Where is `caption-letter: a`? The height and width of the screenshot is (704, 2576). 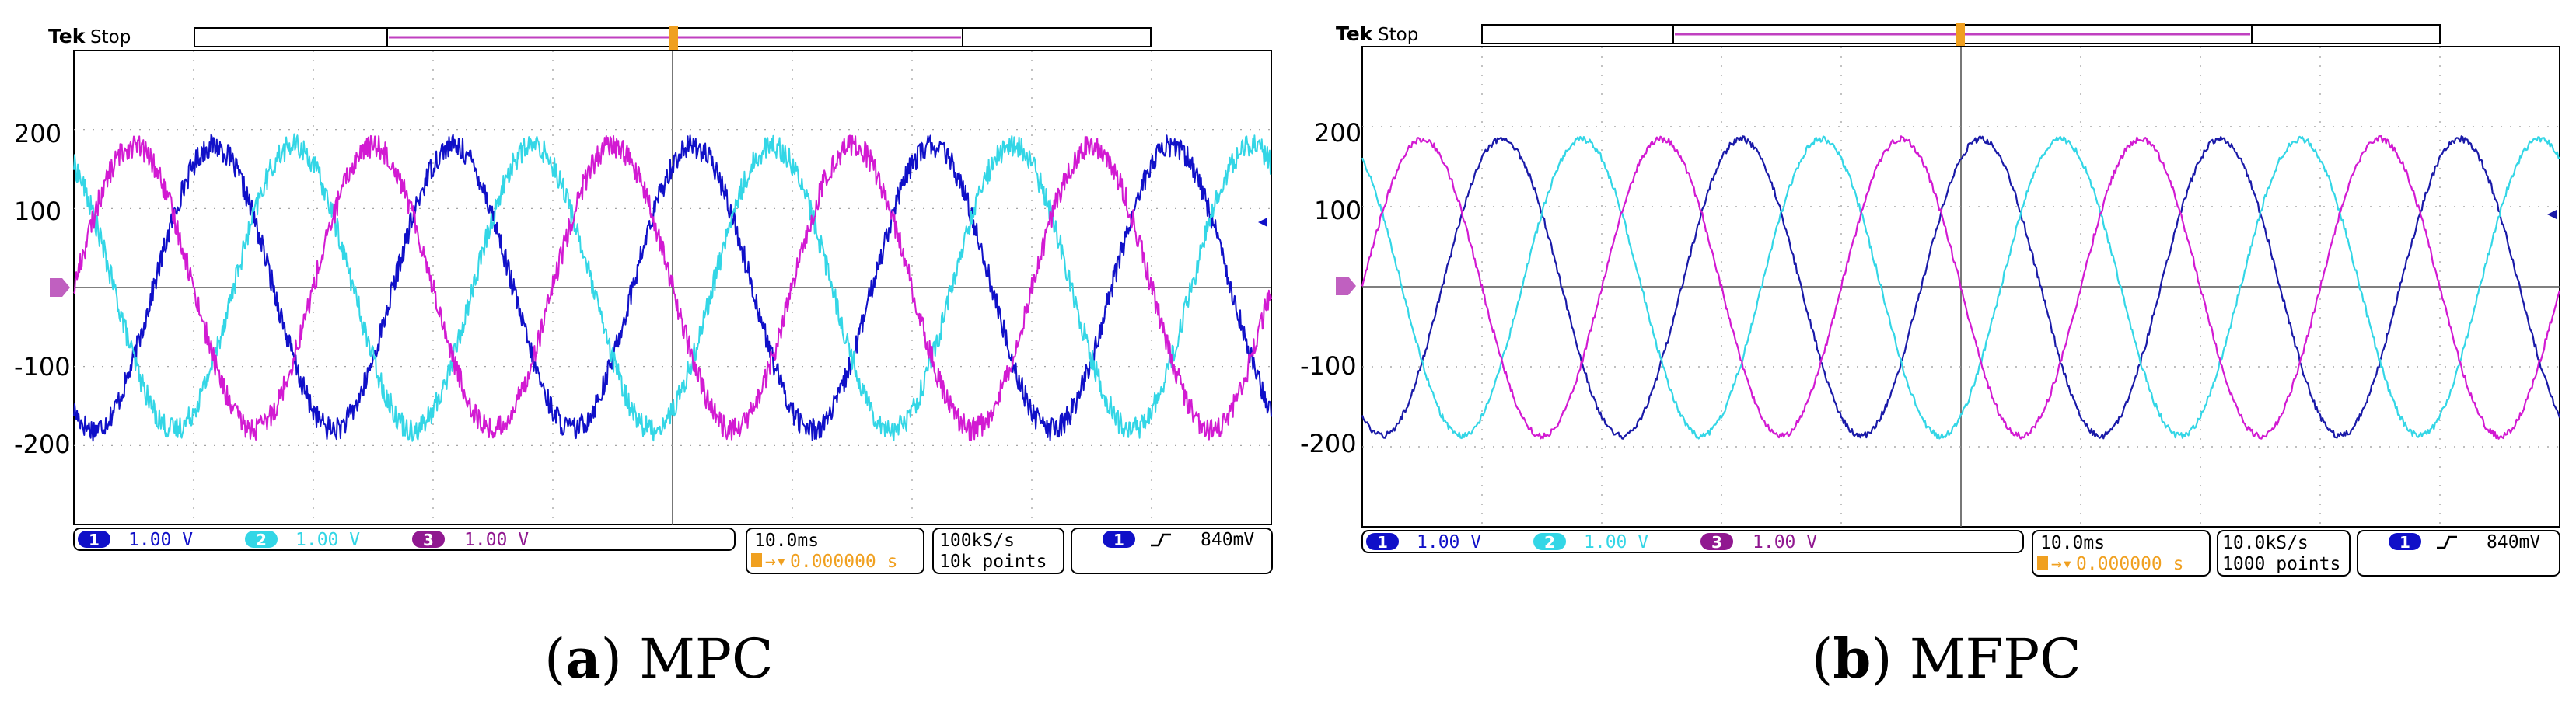 caption-letter: a is located at coordinates (582, 658).